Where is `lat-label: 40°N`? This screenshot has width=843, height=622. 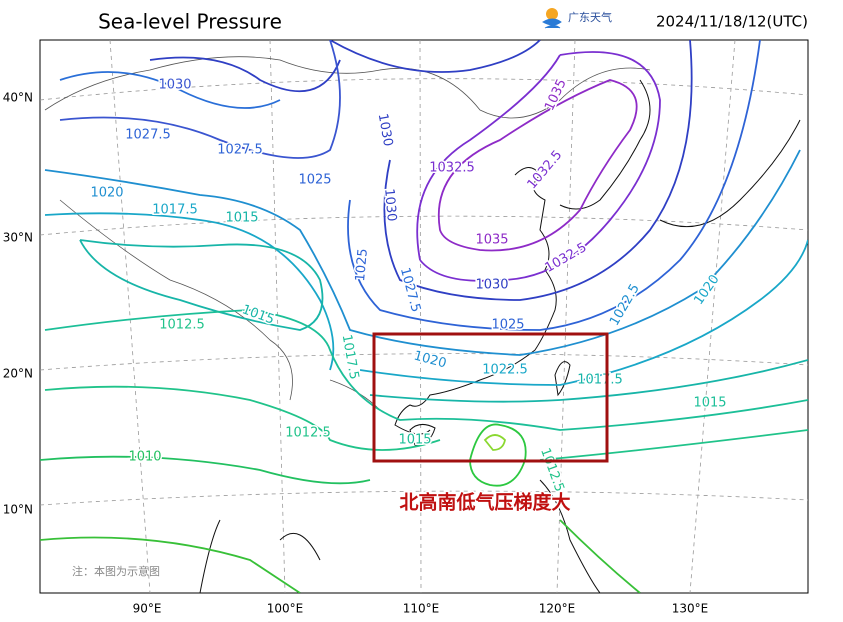 lat-label: 40°N is located at coordinates (18, 98).